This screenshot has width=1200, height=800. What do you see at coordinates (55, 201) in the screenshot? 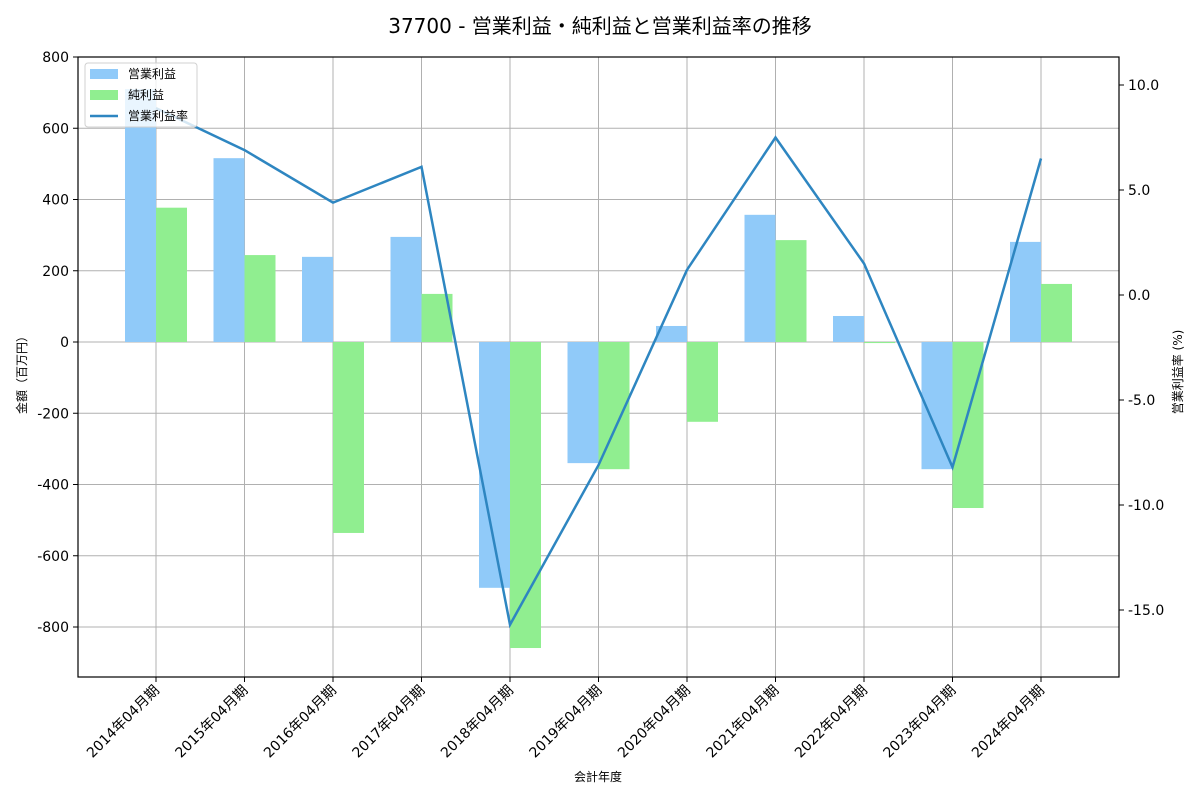
I see `y-tick-label: 400` at bounding box center [55, 201].